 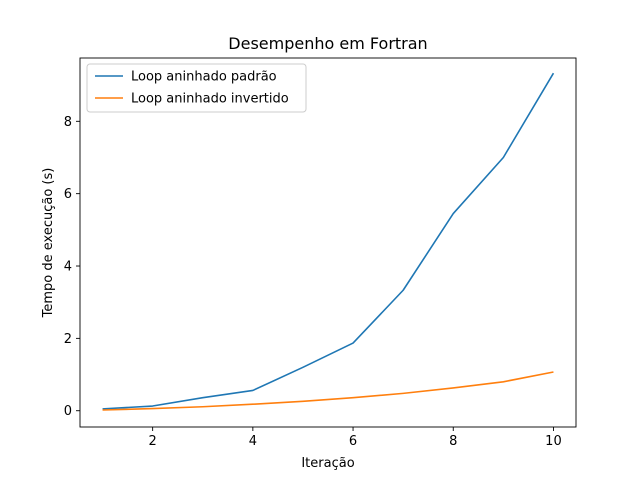 What do you see at coordinates (553, 441) in the screenshot?
I see `x-tick-label: 10` at bounding box center [553, 441].